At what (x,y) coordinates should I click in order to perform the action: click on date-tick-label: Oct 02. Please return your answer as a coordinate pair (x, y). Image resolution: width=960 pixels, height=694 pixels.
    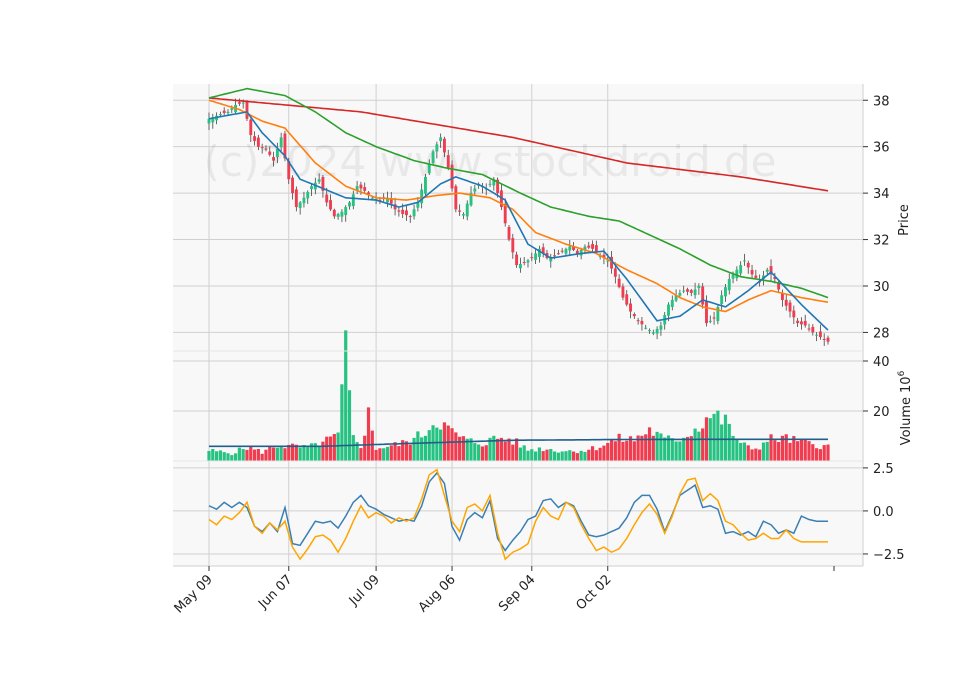
    Looking at the image, I should click on (593, 592).